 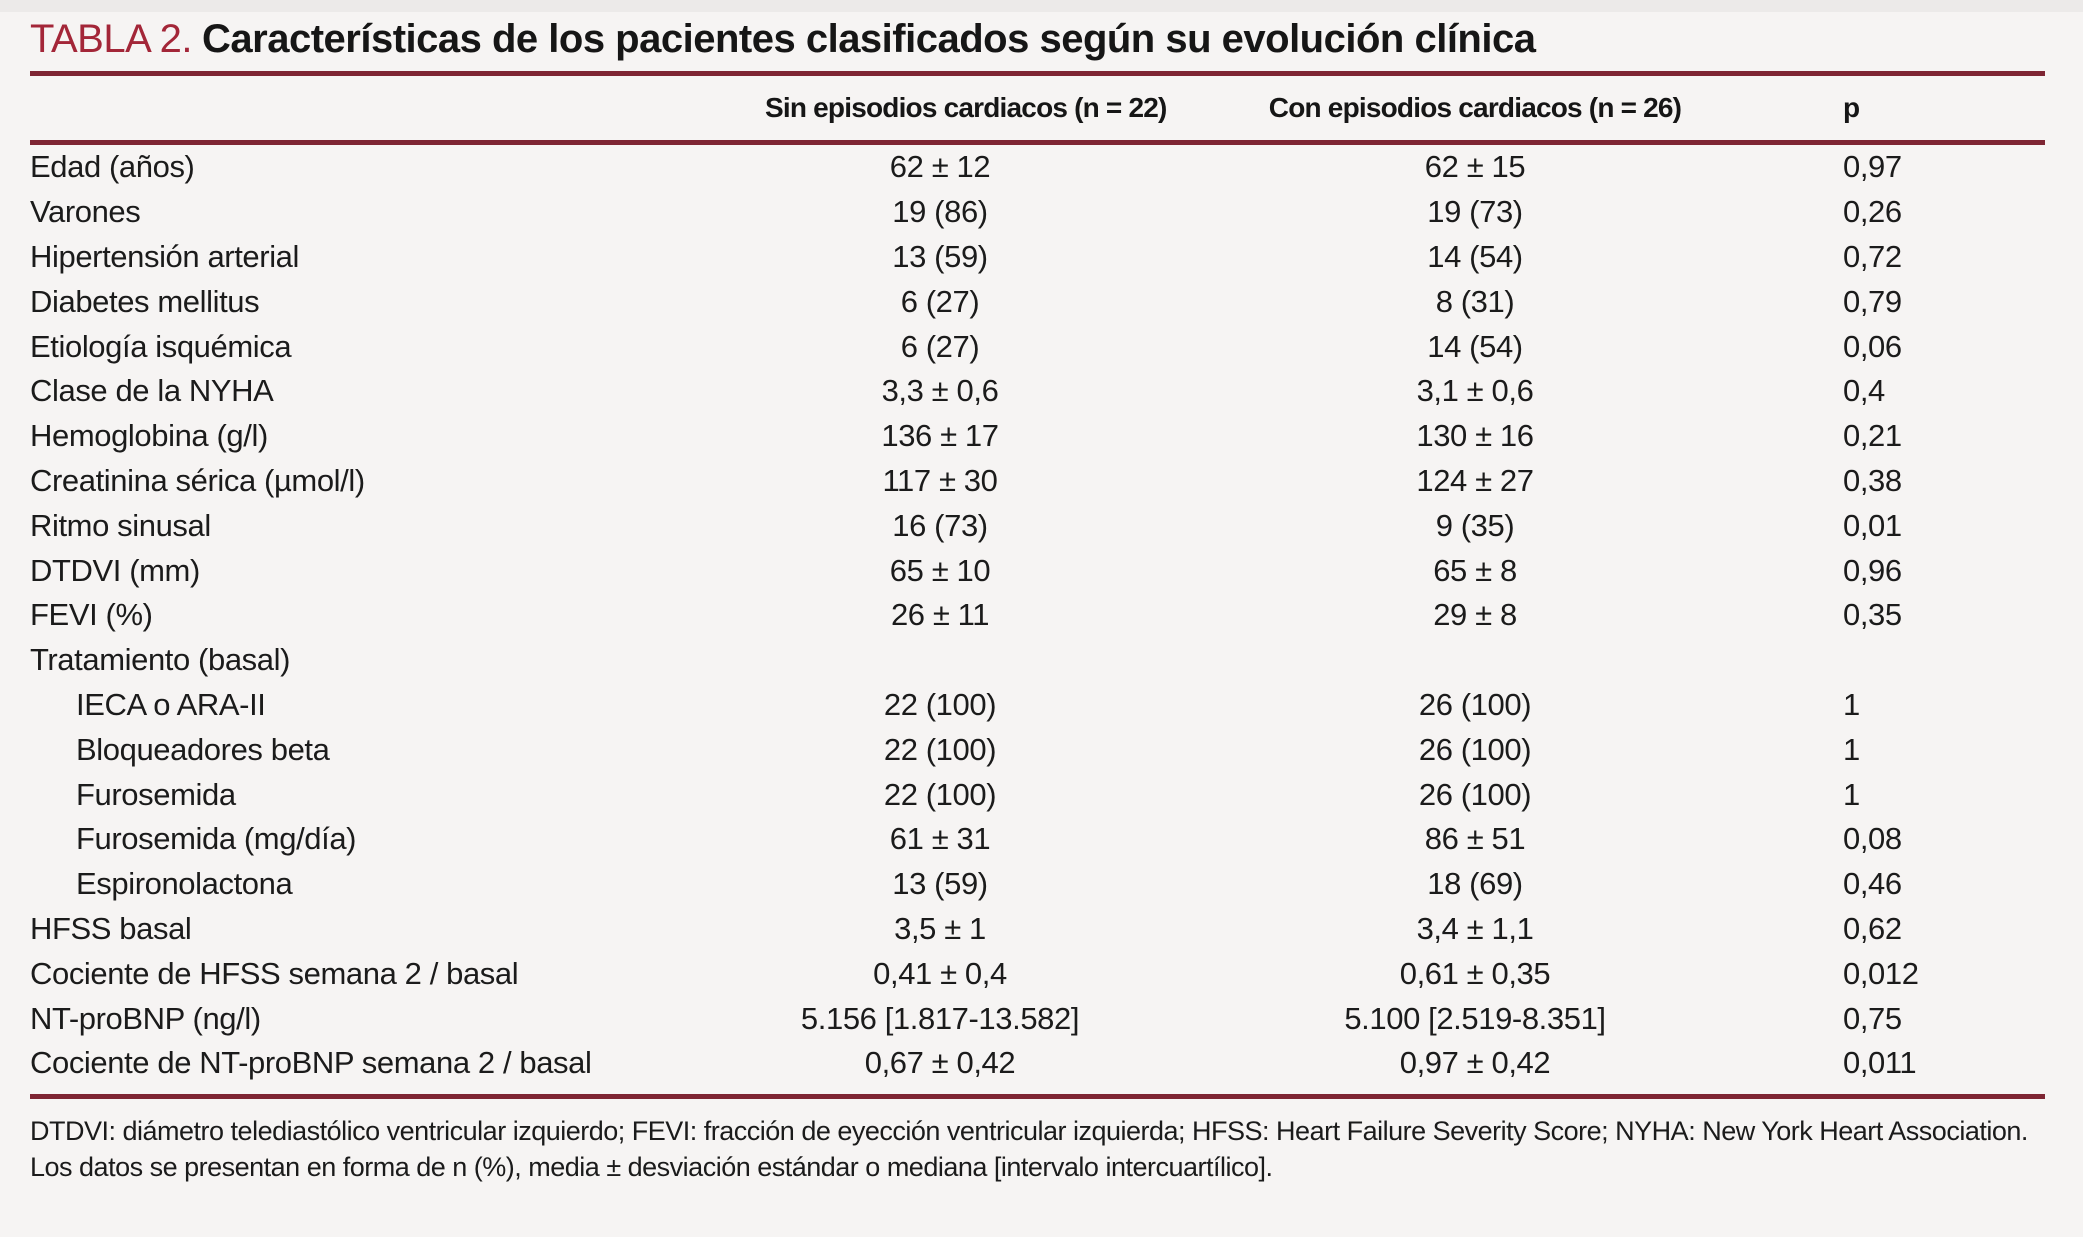 What do you see at coordinates (115, 570) in the screenshot?
I see `row-label: DTDVI (mm)` at bounding box center [115, 570].